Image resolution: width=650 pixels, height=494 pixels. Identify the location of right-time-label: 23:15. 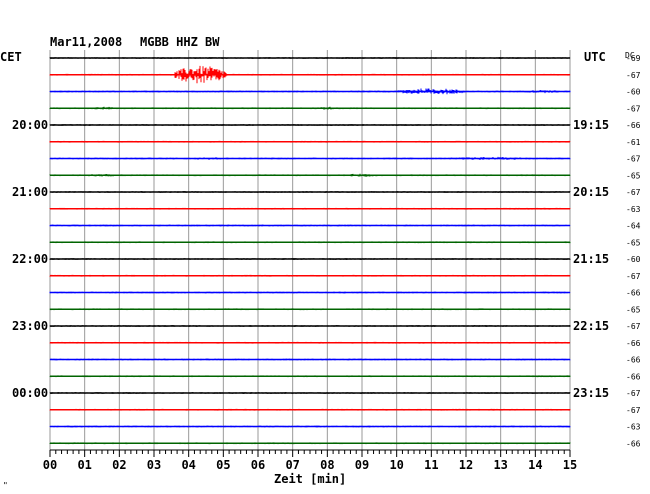
(591, 393).